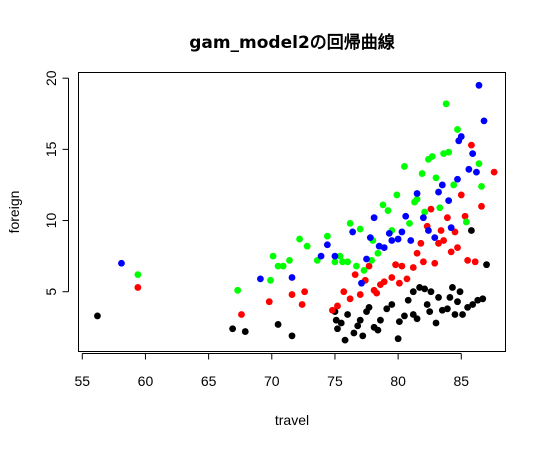 The height and width of the screenshot is (450, 546). Describe the element at coordinates (209, 381) in the screenshot. I see `x-tick-label: 65` at that location.